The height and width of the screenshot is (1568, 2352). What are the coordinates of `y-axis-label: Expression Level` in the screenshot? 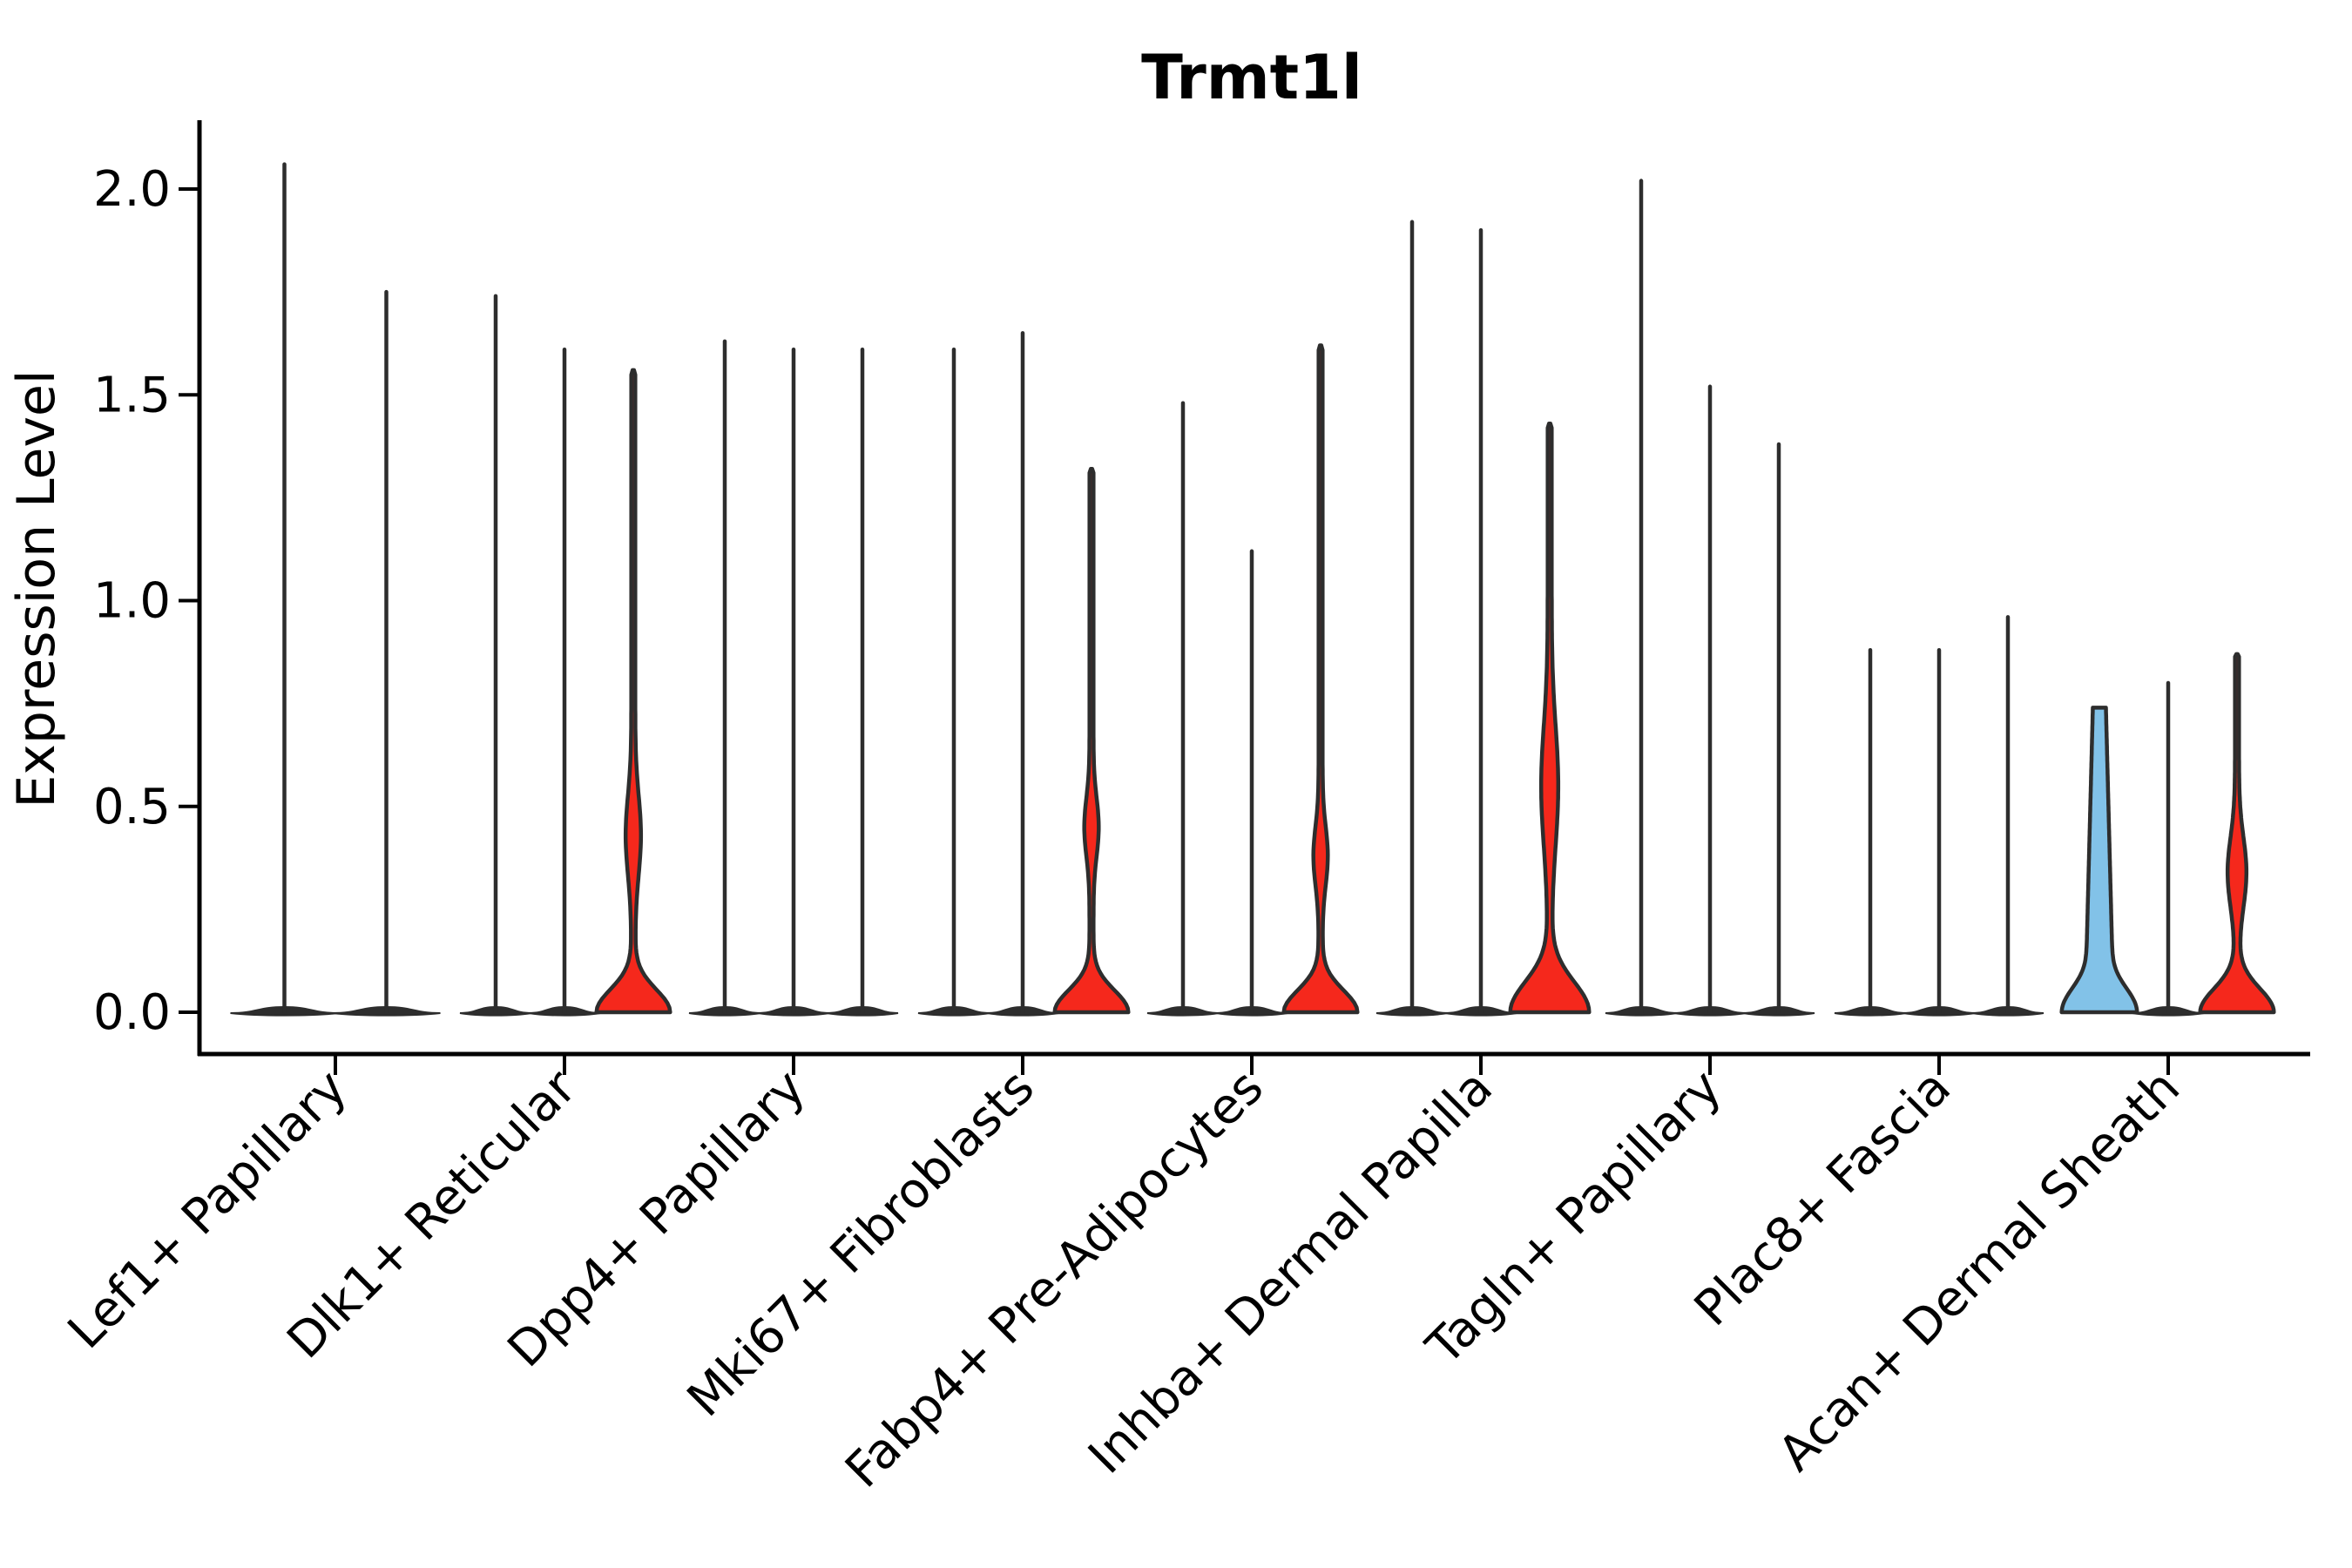 It's located at (36, 588).